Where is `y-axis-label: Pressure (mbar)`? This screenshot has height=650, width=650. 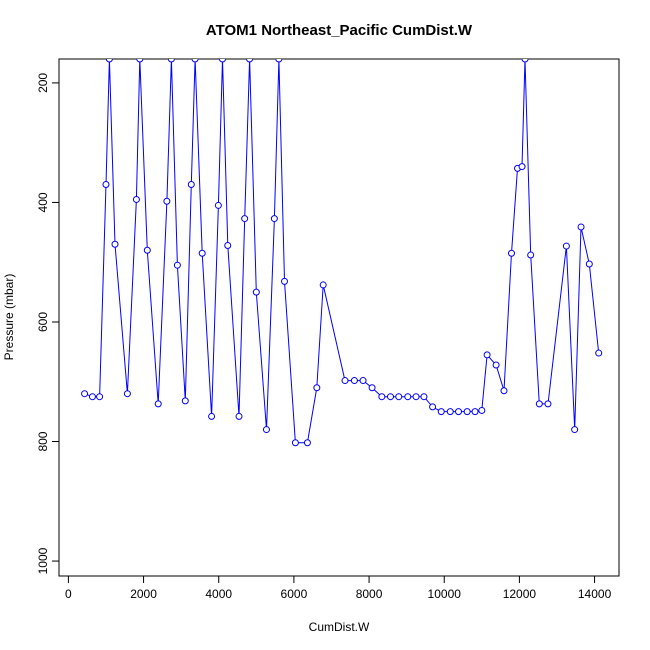 y-axis-label: Pressure (mbar) is located at coordinates (9, 317).